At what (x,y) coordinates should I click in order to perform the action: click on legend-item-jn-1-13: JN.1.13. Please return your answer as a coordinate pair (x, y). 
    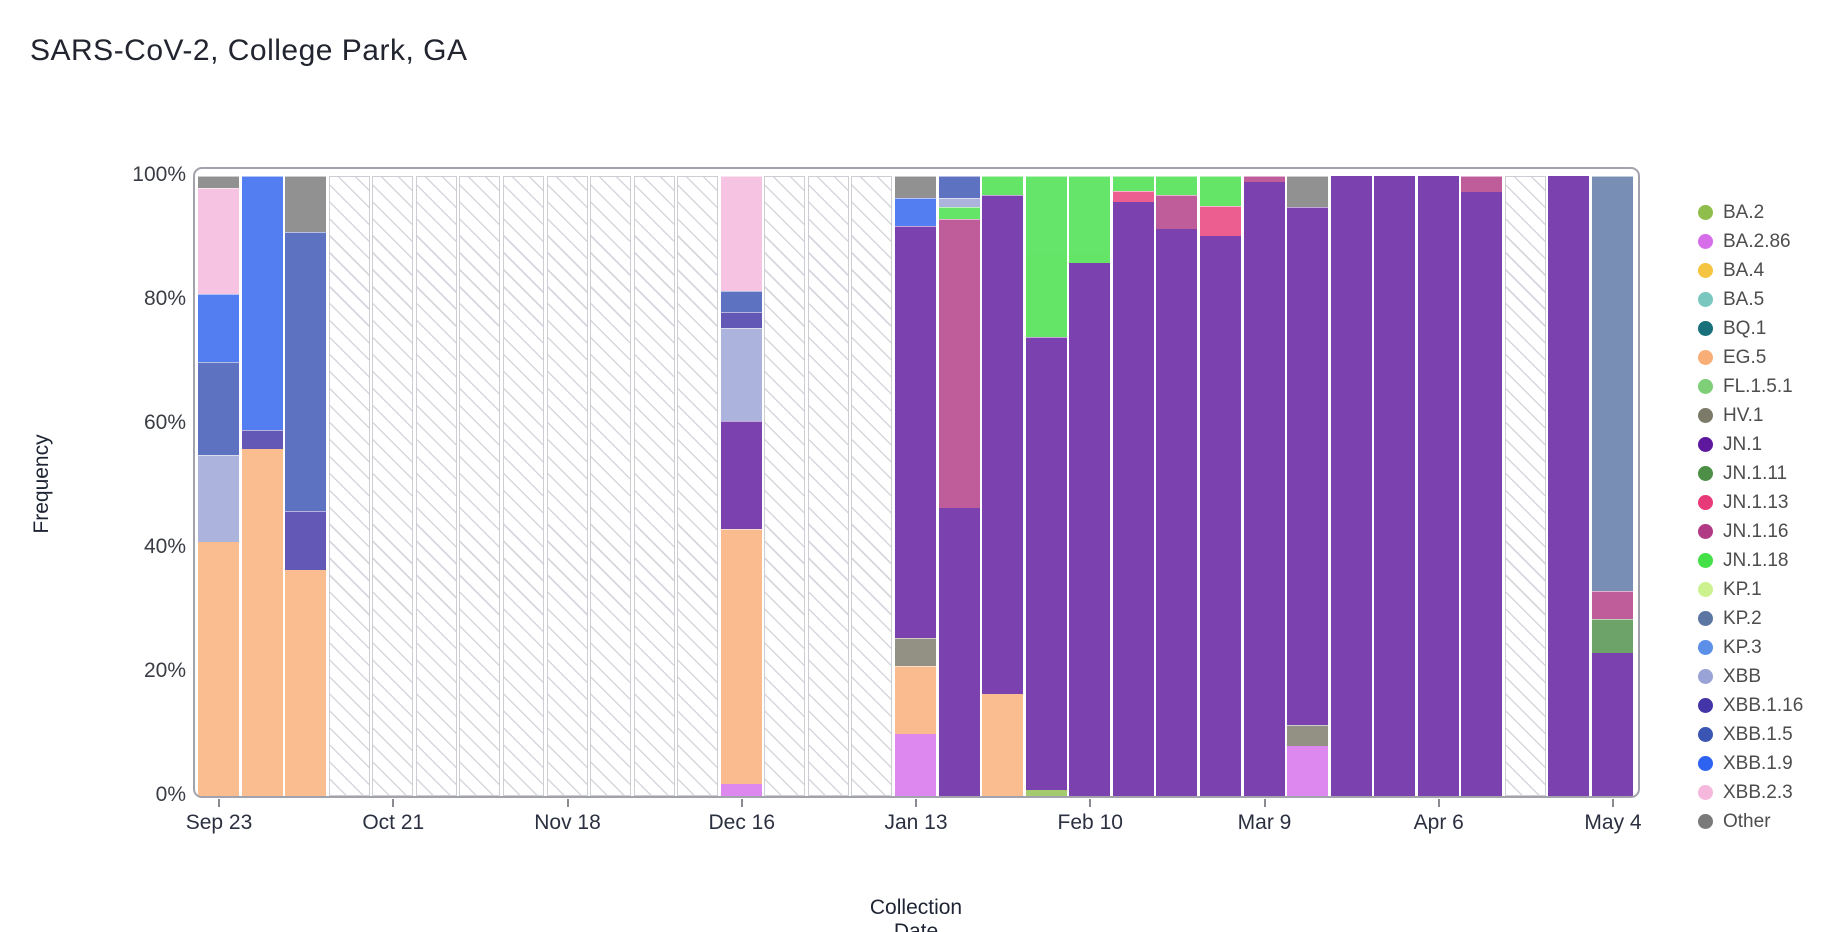
    Looking at the image, I should click on (1750, 502).